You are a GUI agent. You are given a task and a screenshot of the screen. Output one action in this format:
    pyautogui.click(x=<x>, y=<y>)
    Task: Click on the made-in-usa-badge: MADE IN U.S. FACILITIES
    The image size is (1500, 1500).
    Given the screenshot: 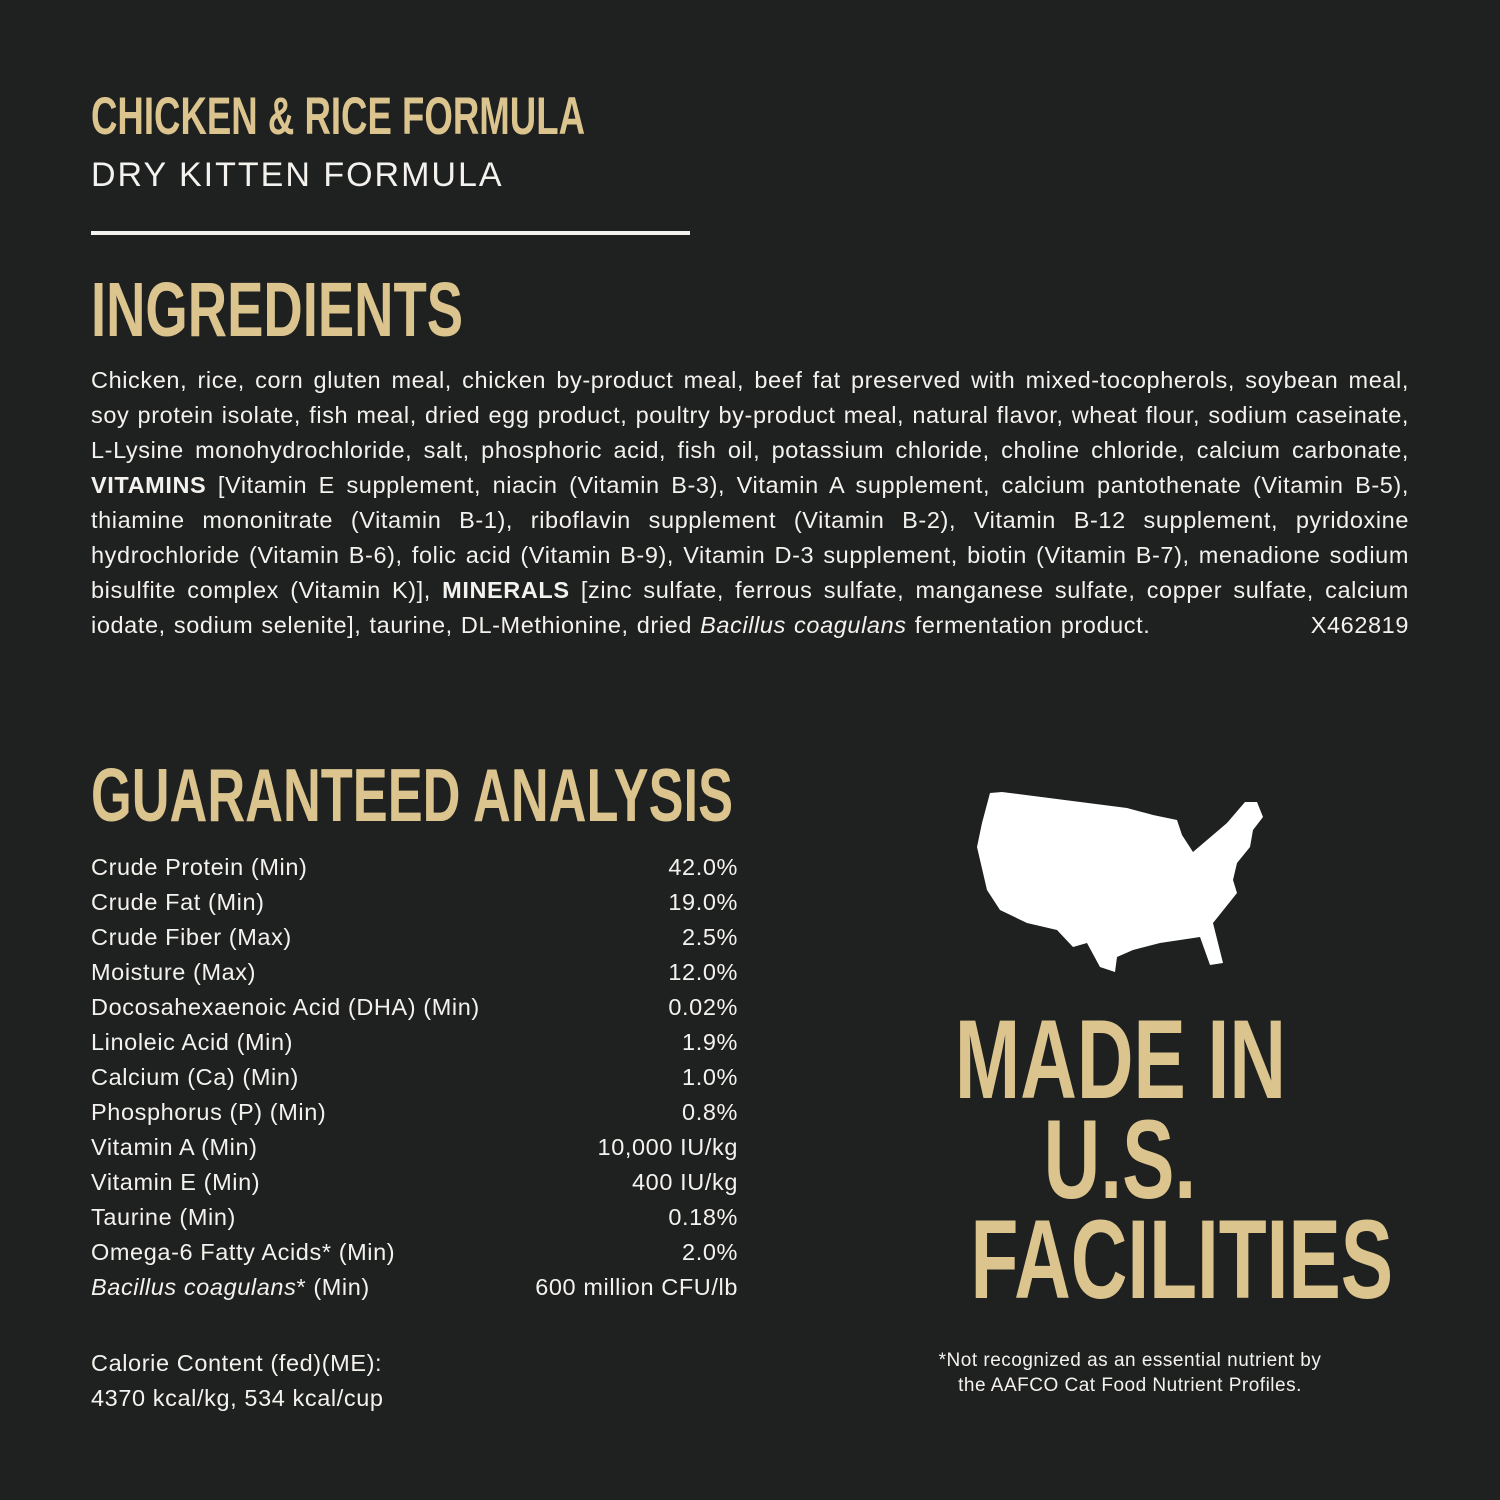 What is the action you would take?
    pyautogui.click(x=1136, y=1156)
    